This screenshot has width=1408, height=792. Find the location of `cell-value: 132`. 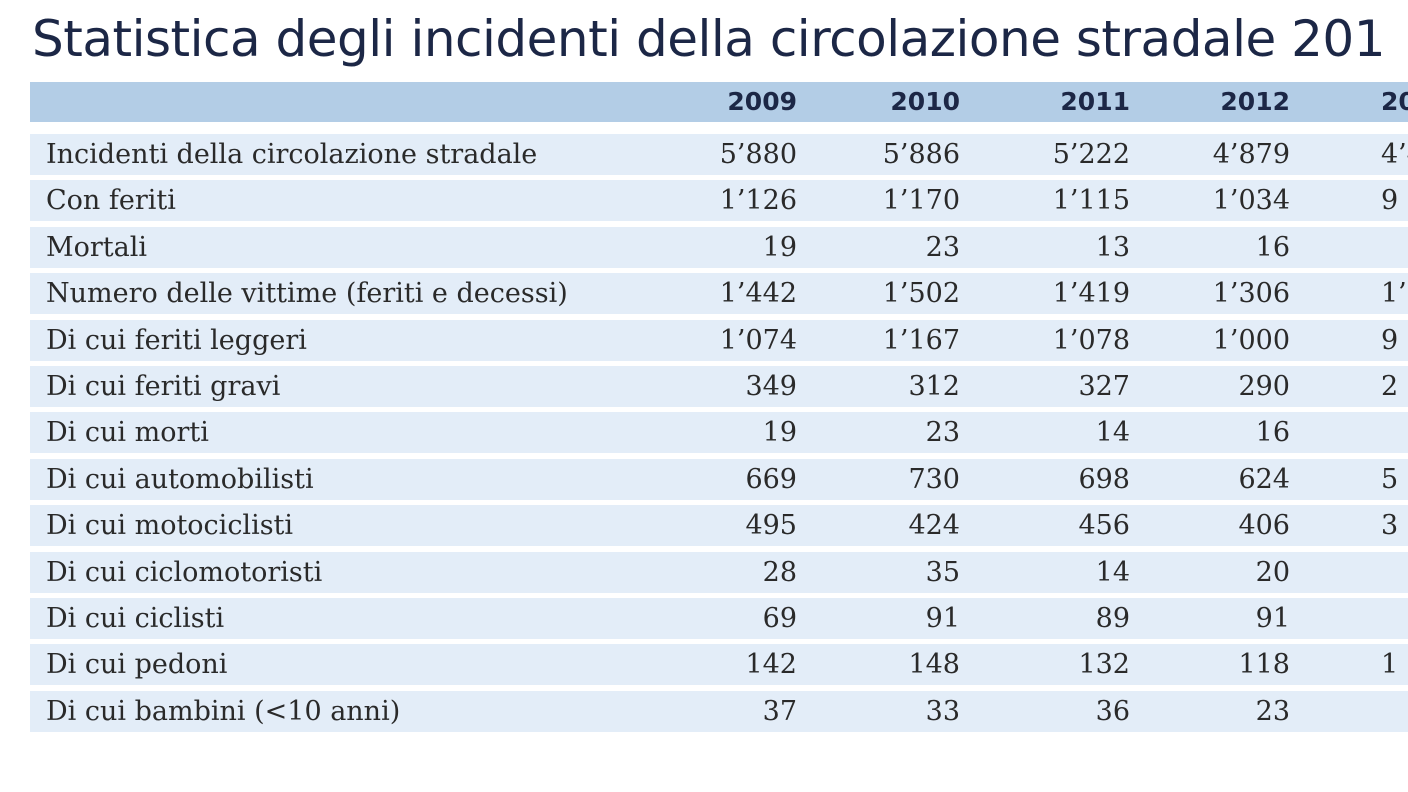

cell-value: 132 is located at coordinates (1104, 665).